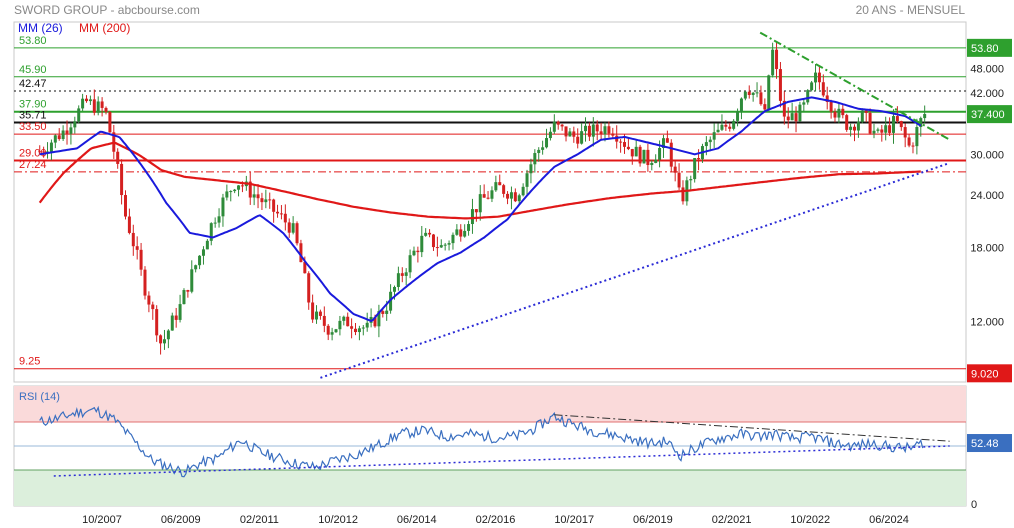  Describe the element at coordinates (39, 397) in the screenshot. I see `rsi-label: RSI (14)` at that location.